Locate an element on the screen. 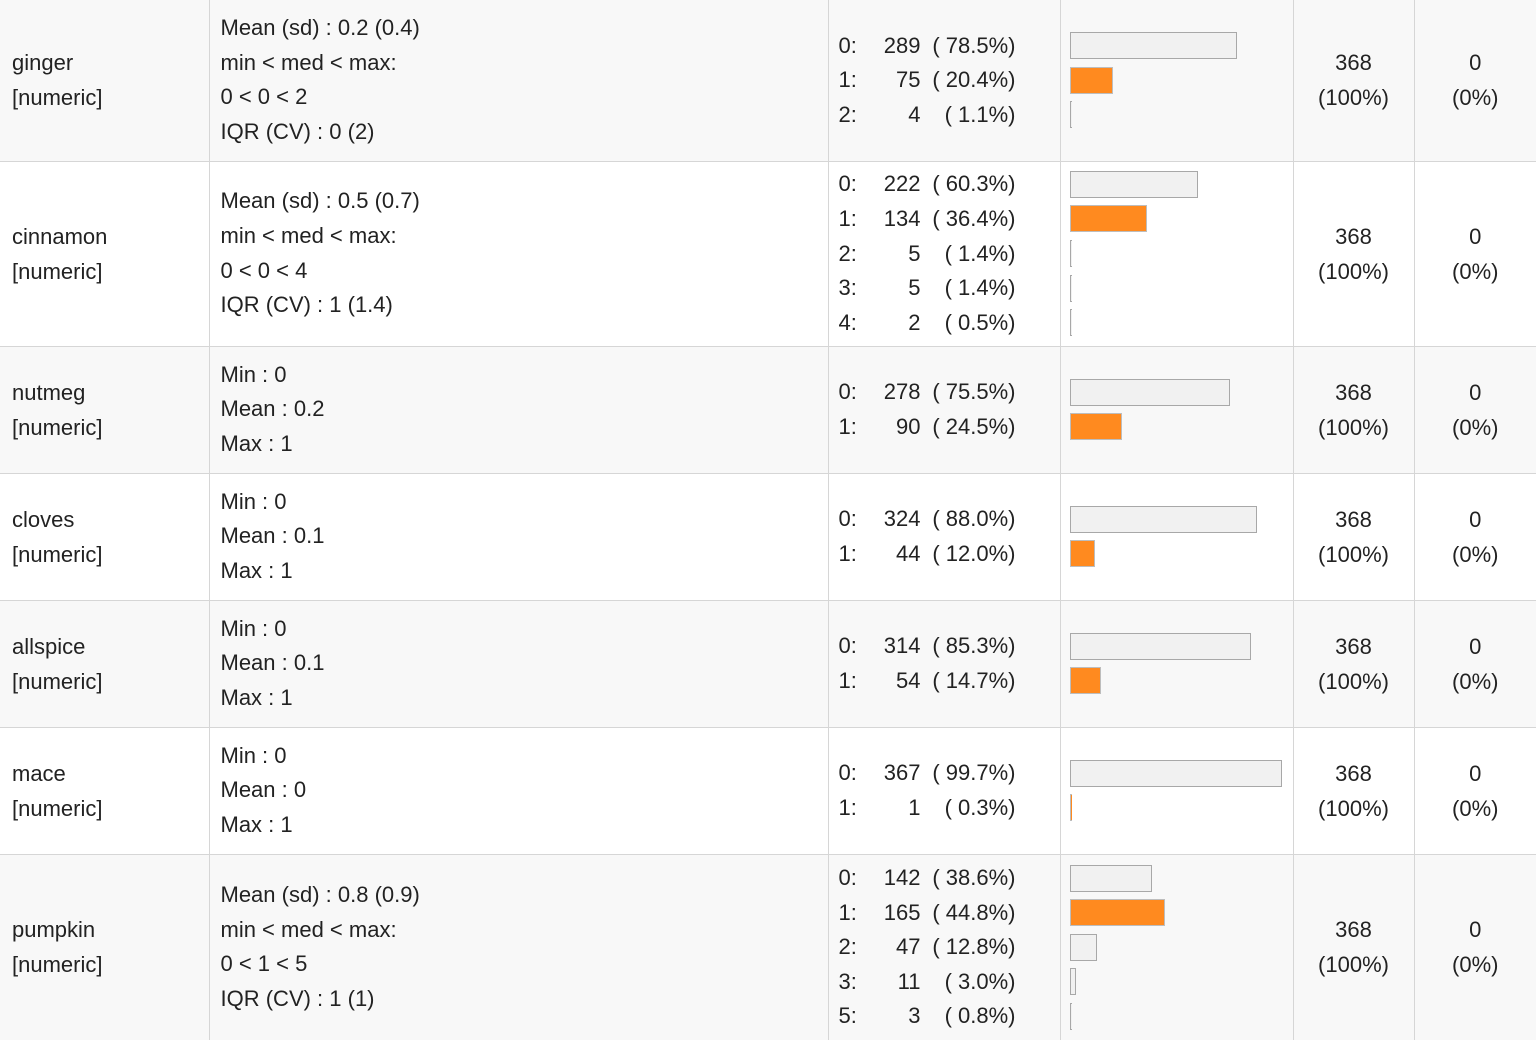 The height and width of the screenshot is (1041, 1536). freq-line: 3: 11 ( 3.0%) is located at coordinates (949, 982).